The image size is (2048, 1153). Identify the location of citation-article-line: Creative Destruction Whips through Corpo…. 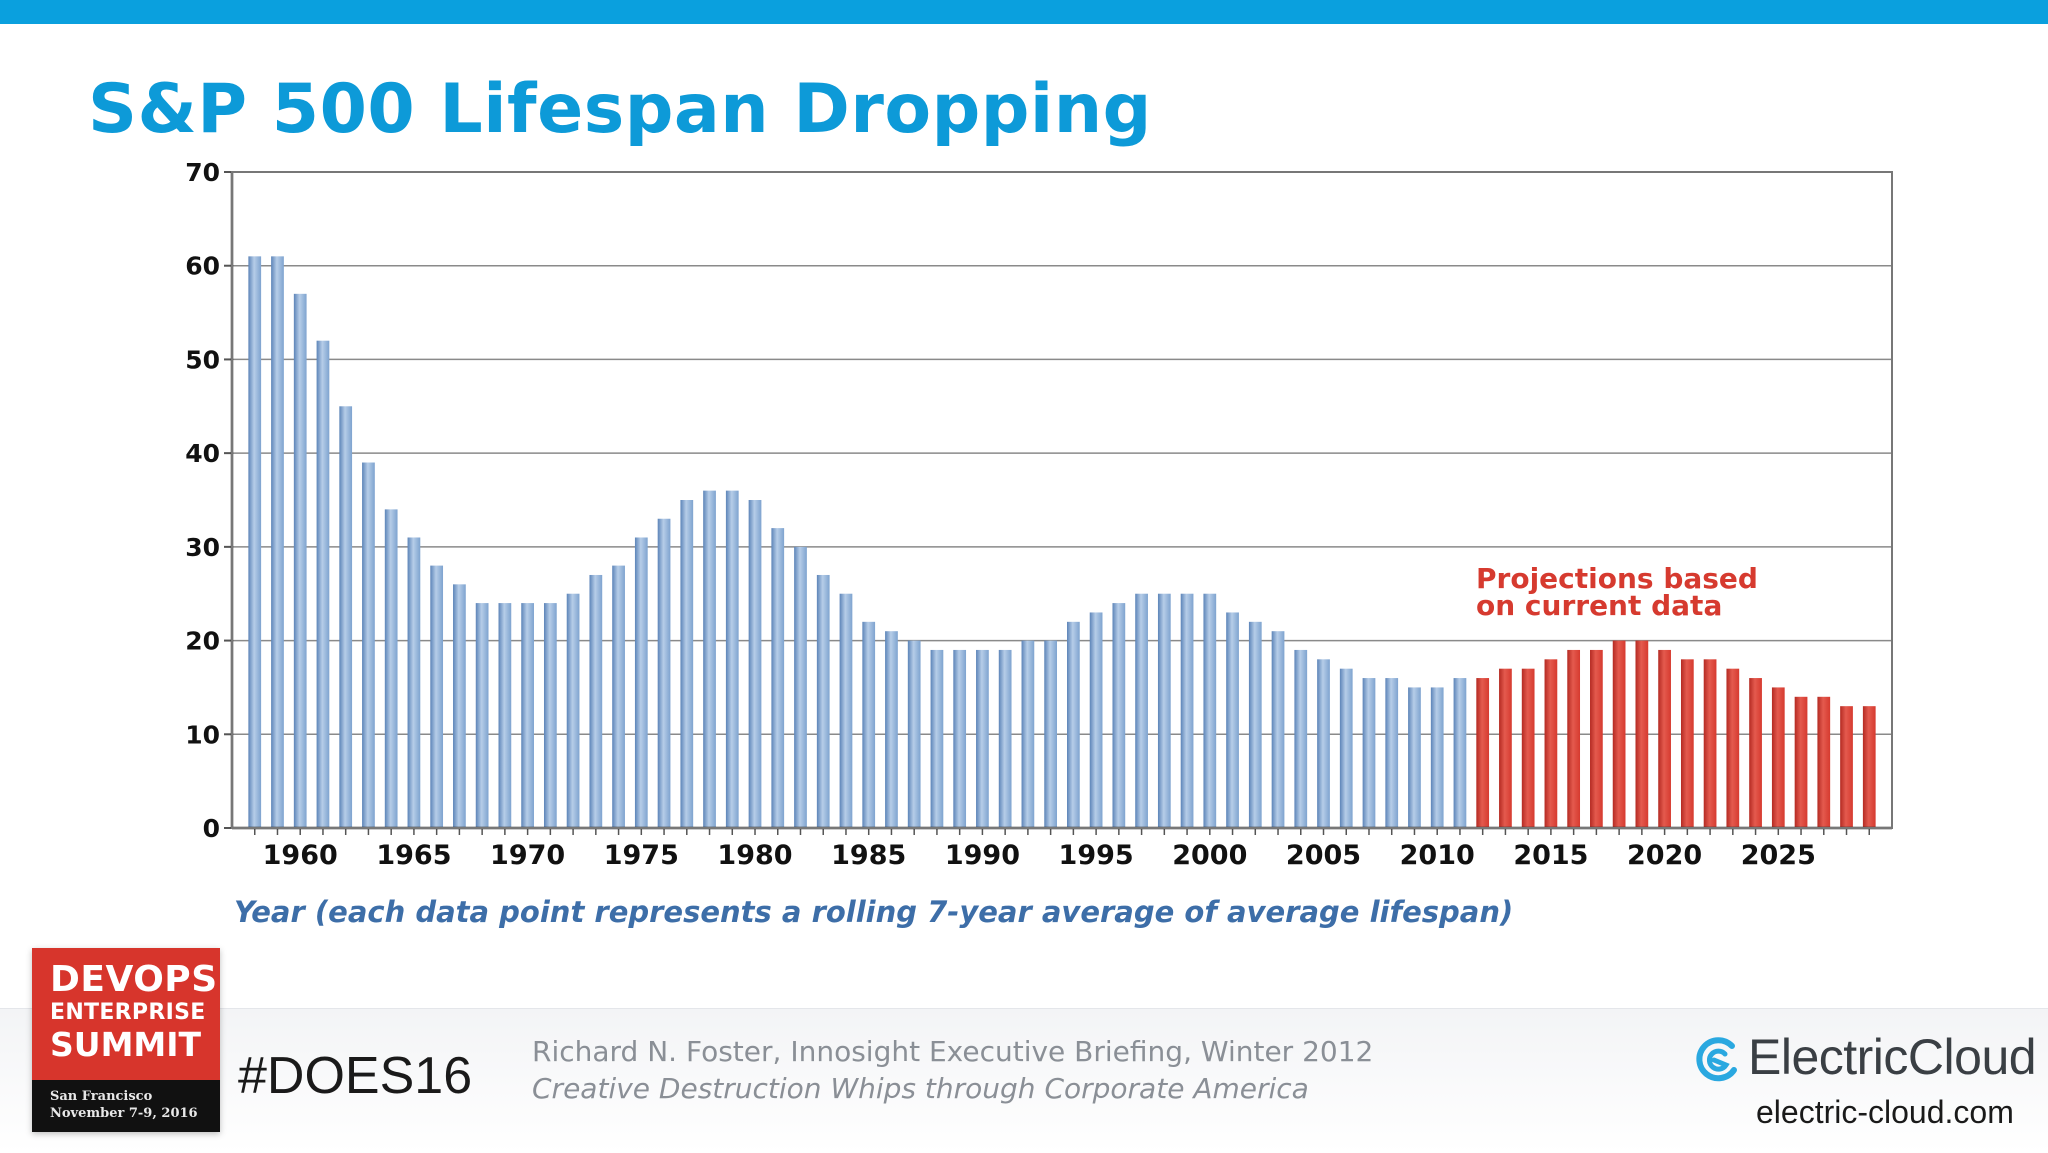
(920, 1088).